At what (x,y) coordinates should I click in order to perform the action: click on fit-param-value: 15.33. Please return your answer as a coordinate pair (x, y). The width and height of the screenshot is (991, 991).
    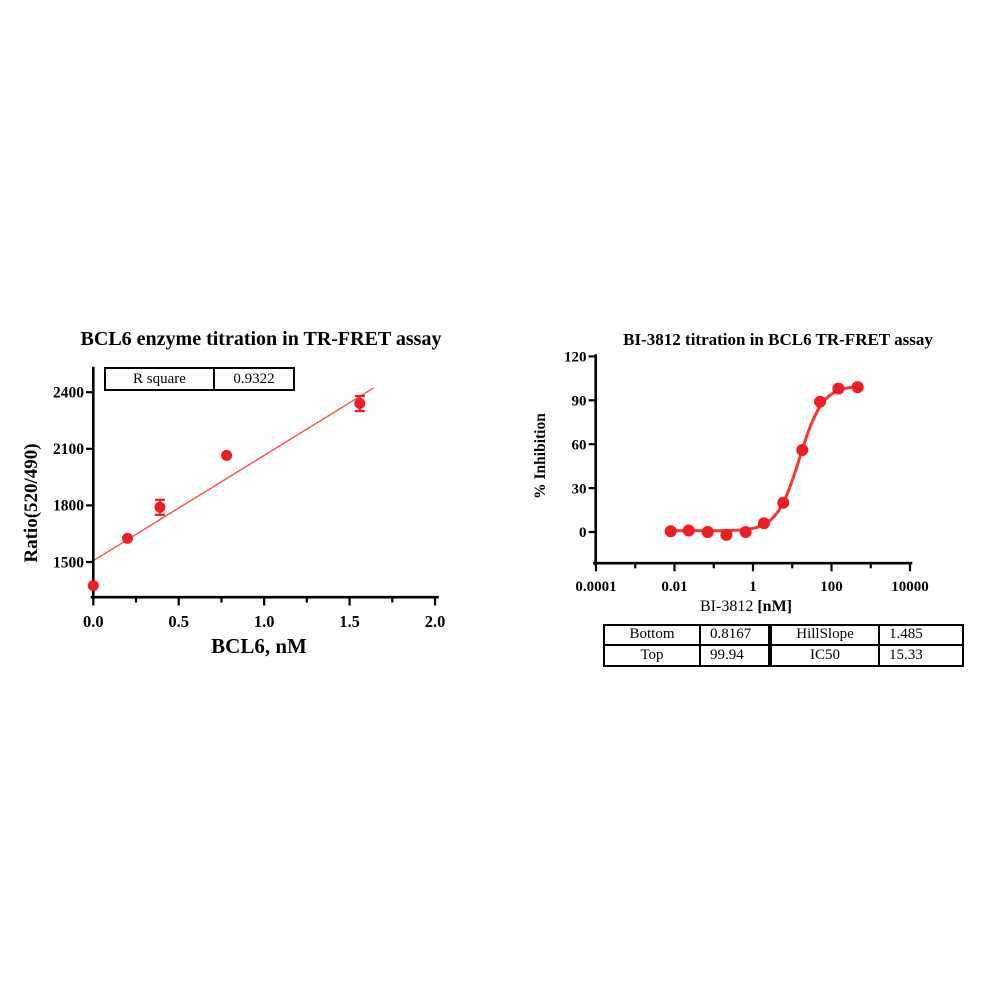
    Looking at the image, I should click on (906, 654).